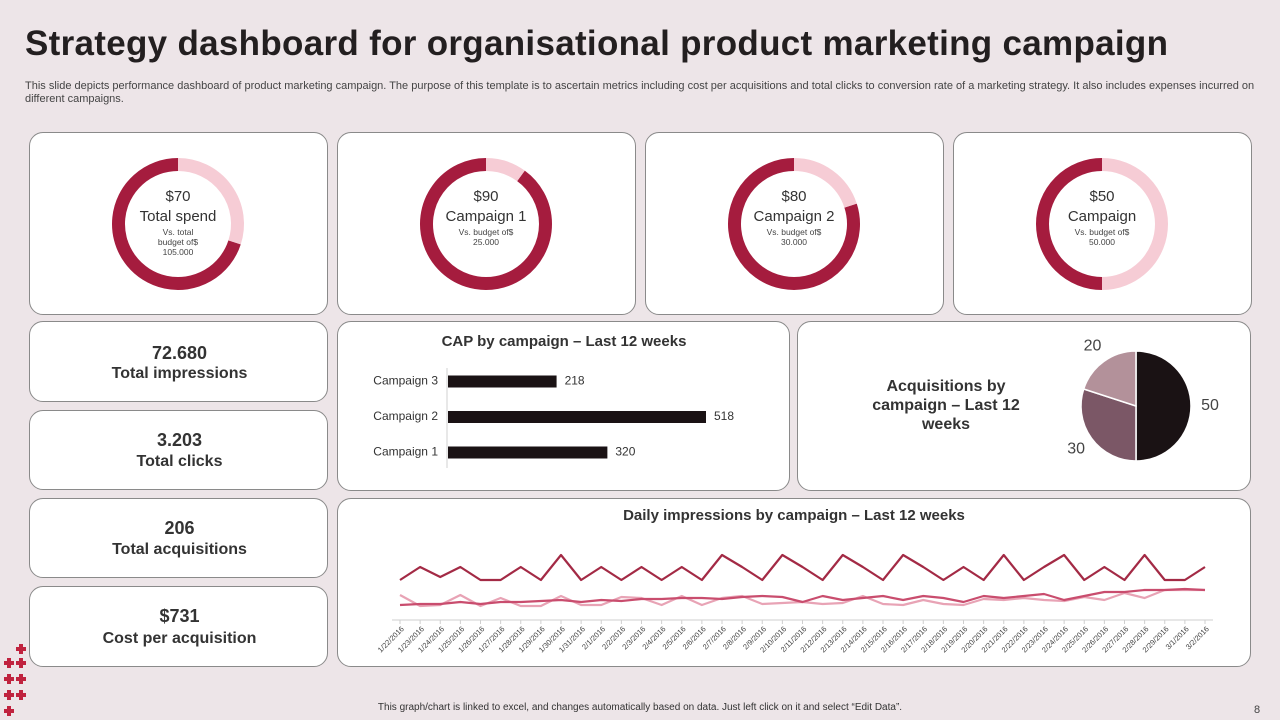 Image resolution: width=1280 pixels, height=720 pixels. Describe the element at coordinates (1102, 237) in the screenshot. I see `donut-note: Vs. budget of$ 50.000` at that location.